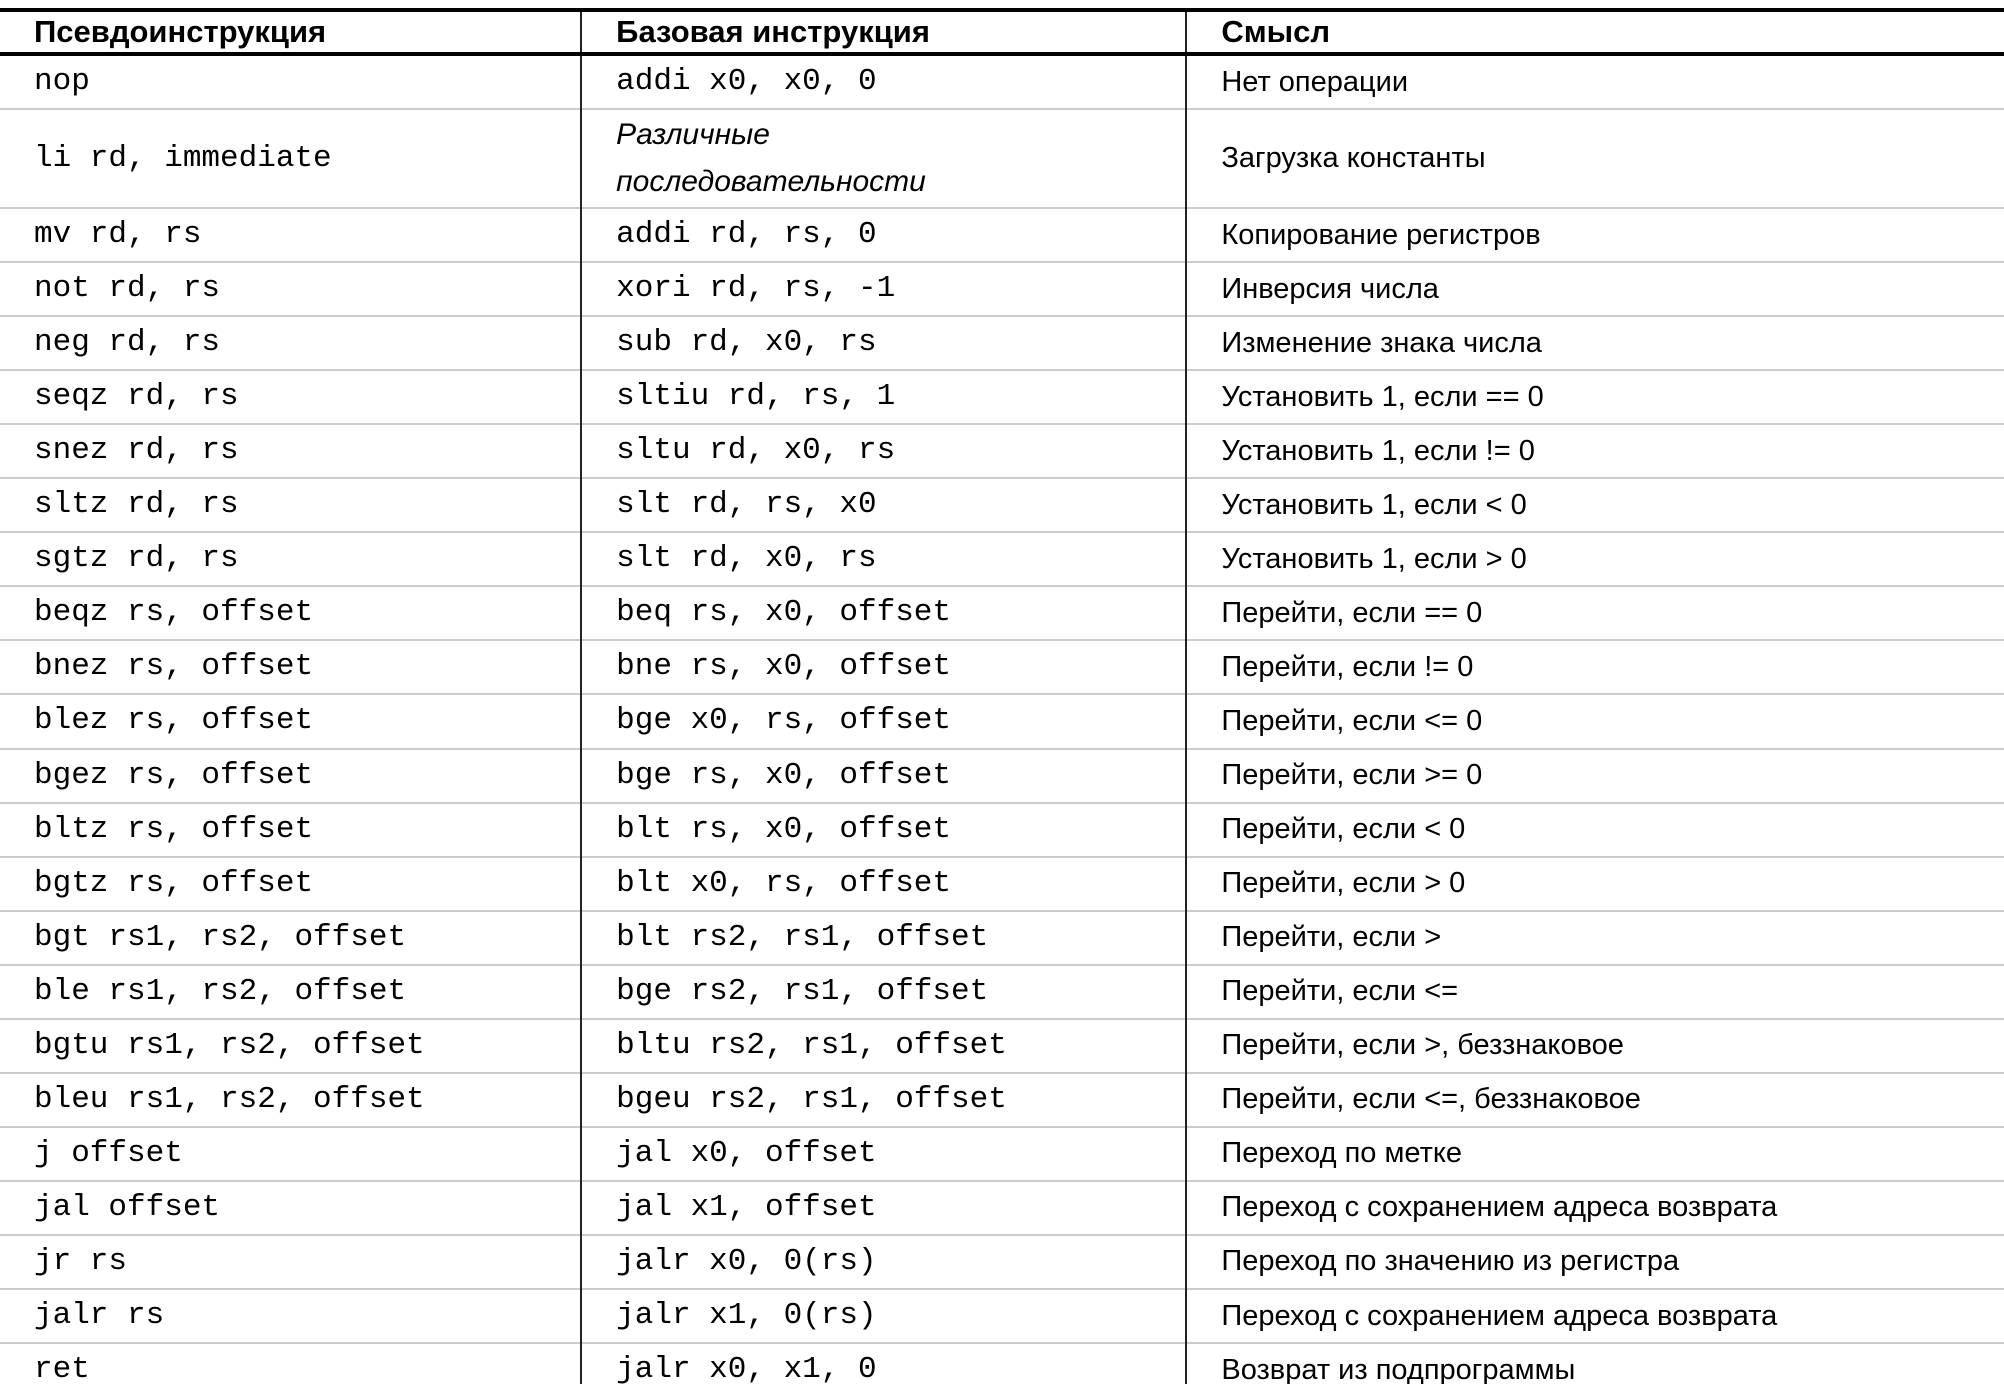 The image size is (2004, 1384). What do you see at coordinates (1594, 1261) in the screenshot?
I see `meaning-cell: Переход по значению из регистра` at bounding box center [1594, 1261].